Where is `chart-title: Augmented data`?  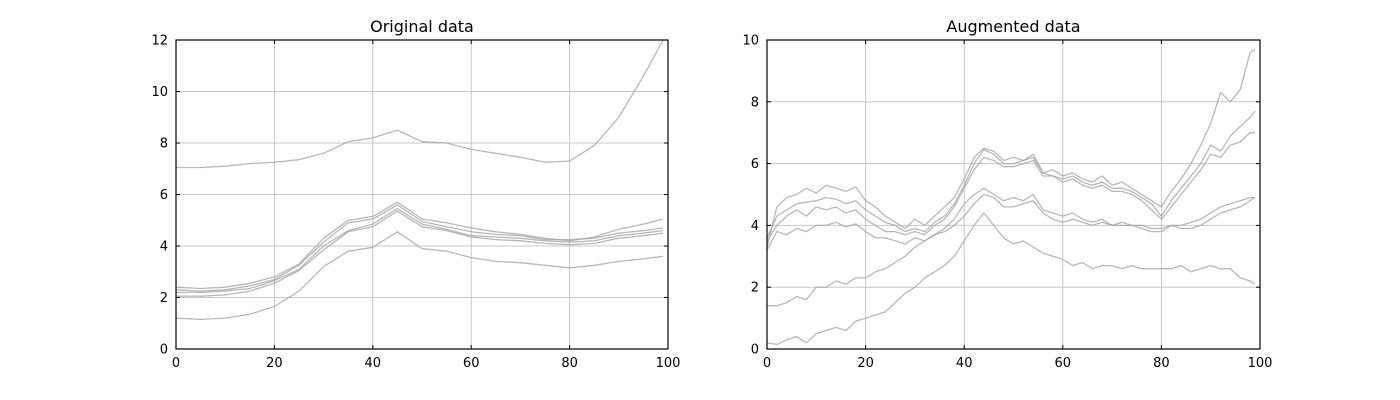 chart-title: Augmented data is located at coordinates (1013, 26).